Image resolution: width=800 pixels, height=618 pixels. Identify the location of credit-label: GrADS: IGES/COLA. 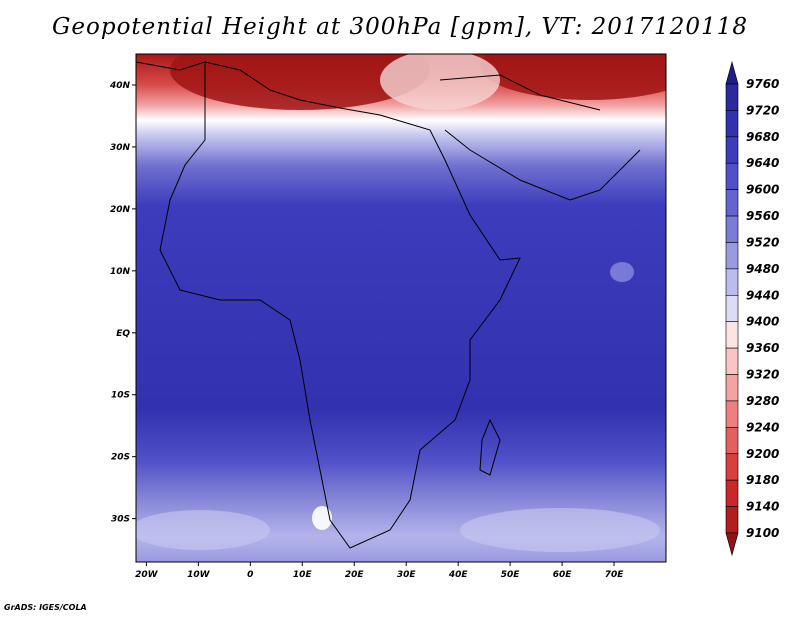
(45, 607).